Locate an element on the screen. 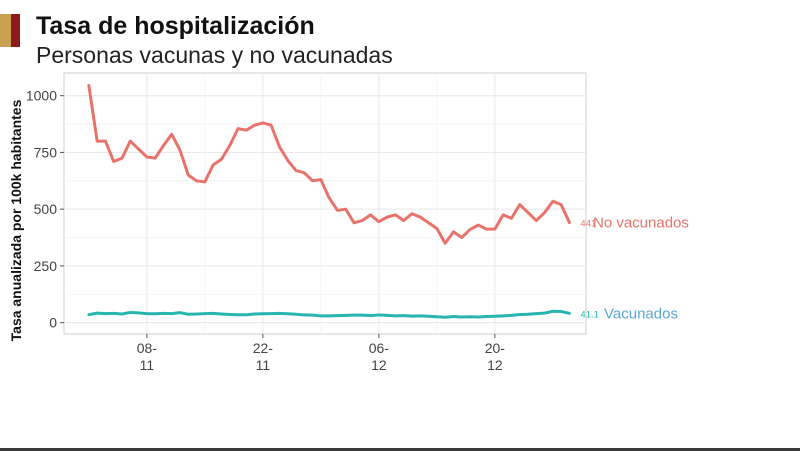  x-tick-label-line1: 06- is located at coordinates (379, 348).